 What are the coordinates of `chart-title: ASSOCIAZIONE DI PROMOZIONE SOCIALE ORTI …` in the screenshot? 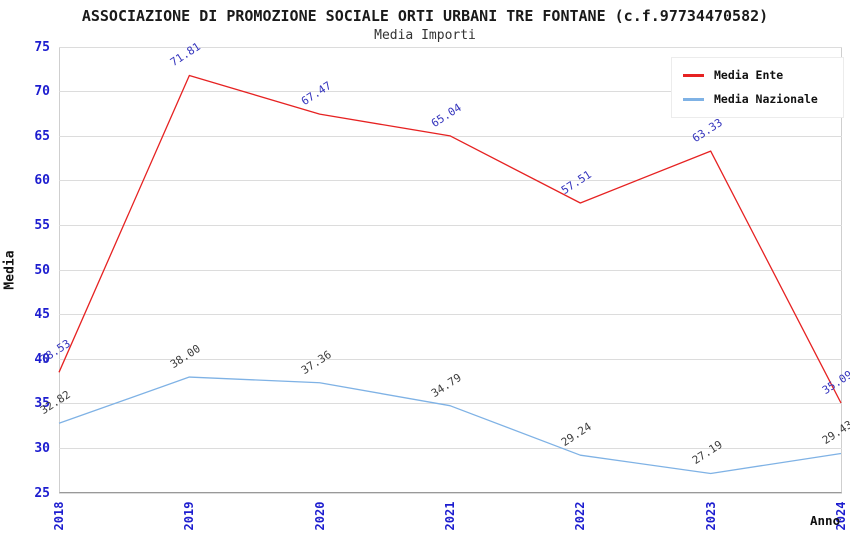 It's located at (425, 16).